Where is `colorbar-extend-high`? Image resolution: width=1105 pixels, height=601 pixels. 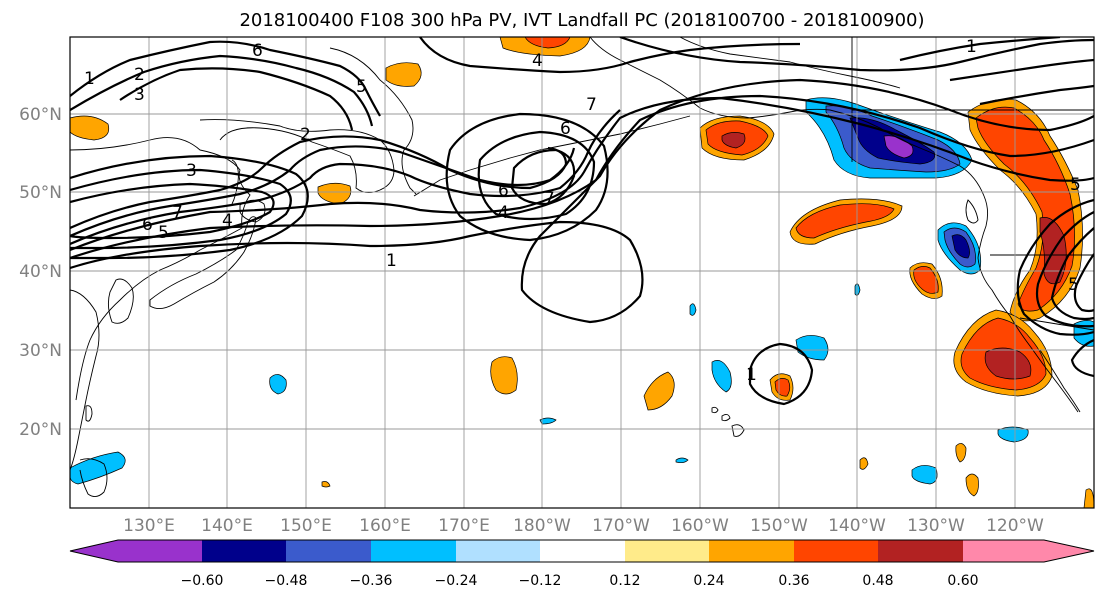
colorbar-extend-high is located at coordinates (1069, 551).